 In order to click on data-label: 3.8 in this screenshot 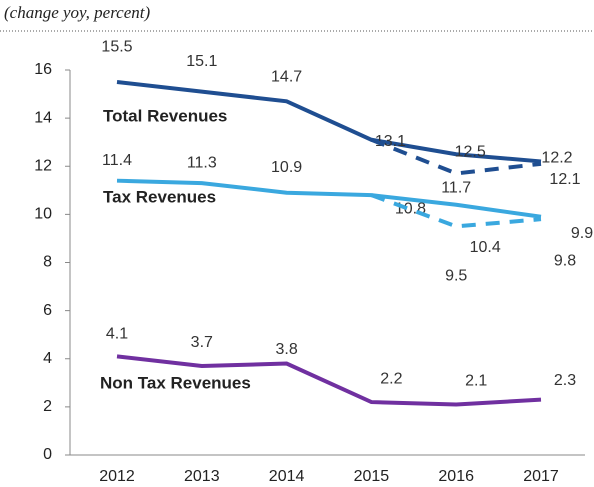, I will do `click(286, 349)`.